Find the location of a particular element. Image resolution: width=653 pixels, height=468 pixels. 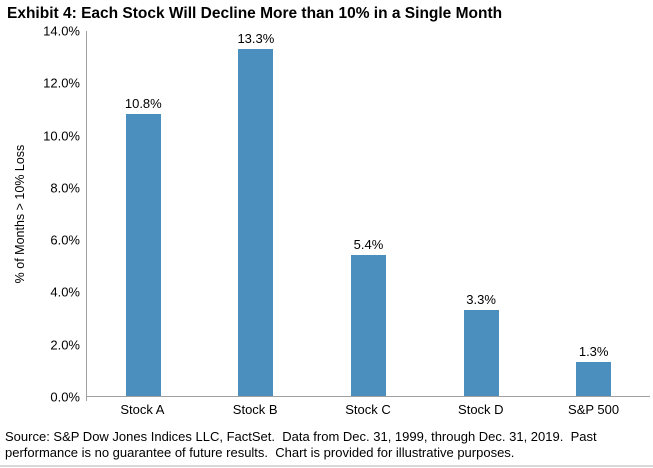

bar-group-4: 3.3% is located at coordinates (481, 213).